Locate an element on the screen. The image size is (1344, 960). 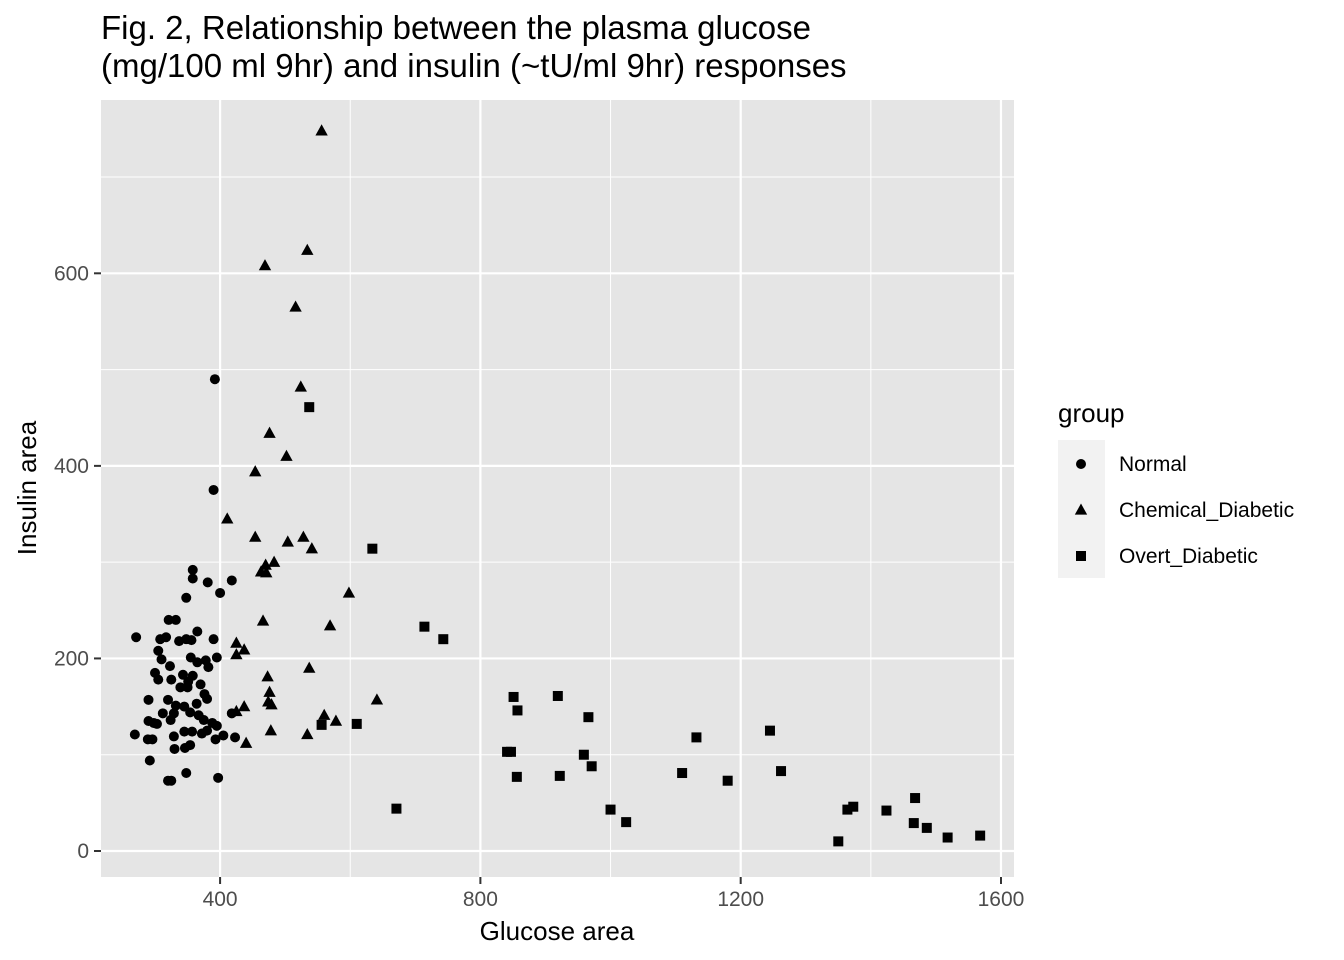
x-axis-title: Glucose area is located at coordinates (557, 931).